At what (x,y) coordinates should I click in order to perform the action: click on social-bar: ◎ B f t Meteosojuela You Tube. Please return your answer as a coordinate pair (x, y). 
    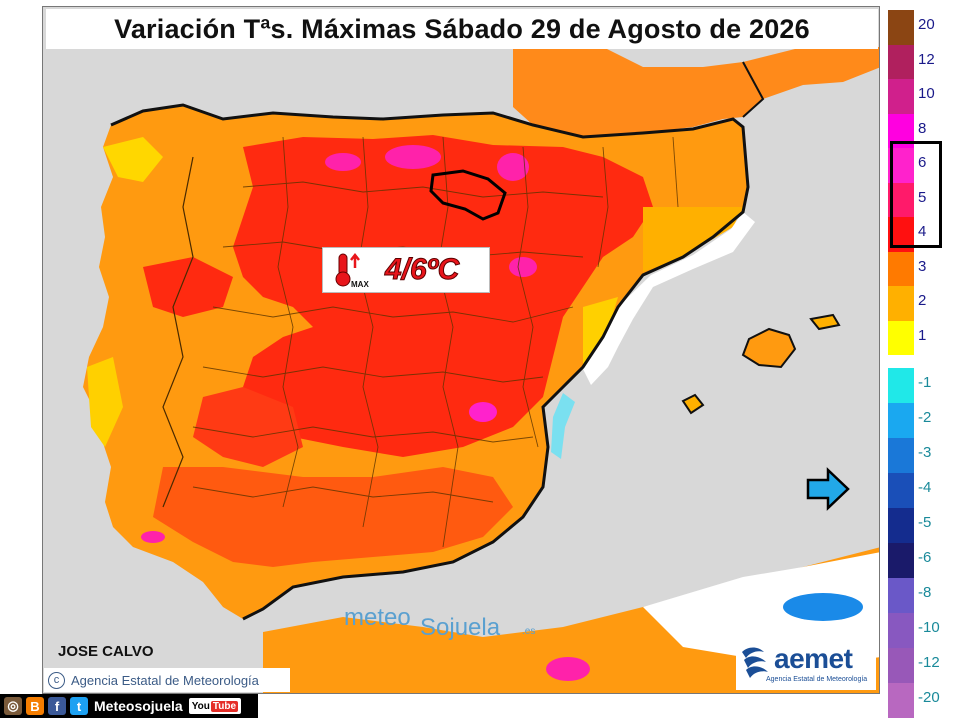
    Looking at the image, I should click on (129, 706).